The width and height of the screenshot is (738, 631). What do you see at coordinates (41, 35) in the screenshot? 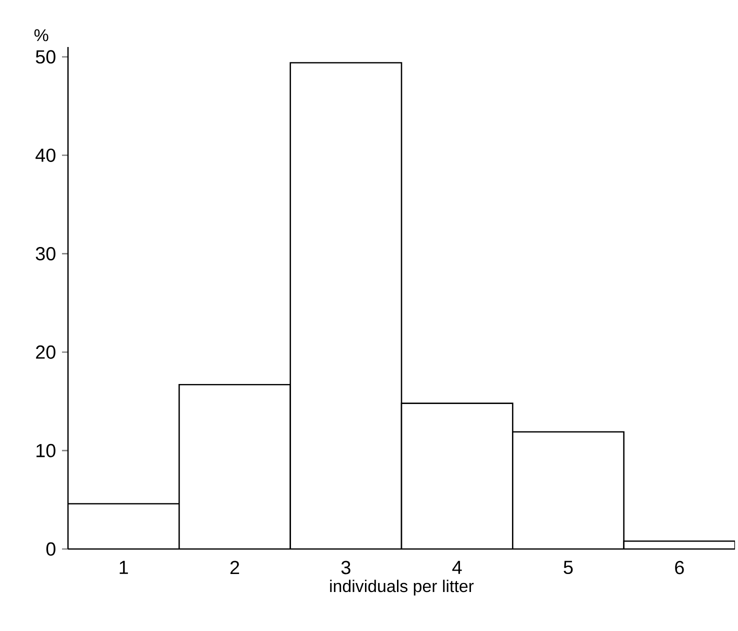
I see `y-axis-title: %` at bounding box center [41, 35].